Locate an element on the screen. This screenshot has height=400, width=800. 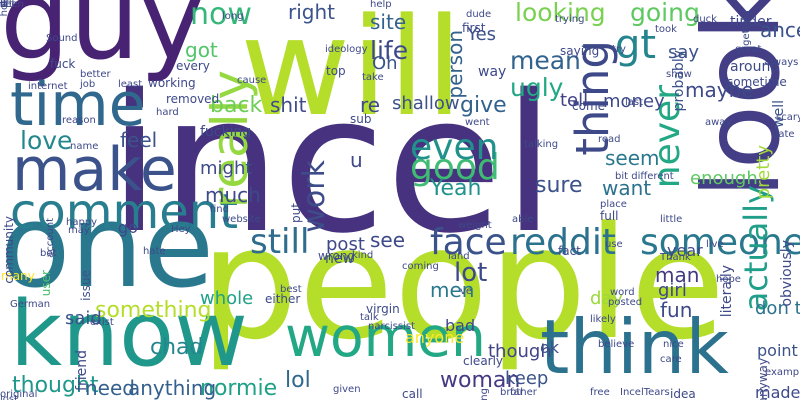
cloud-word: need is located at coordinates (110, 388).